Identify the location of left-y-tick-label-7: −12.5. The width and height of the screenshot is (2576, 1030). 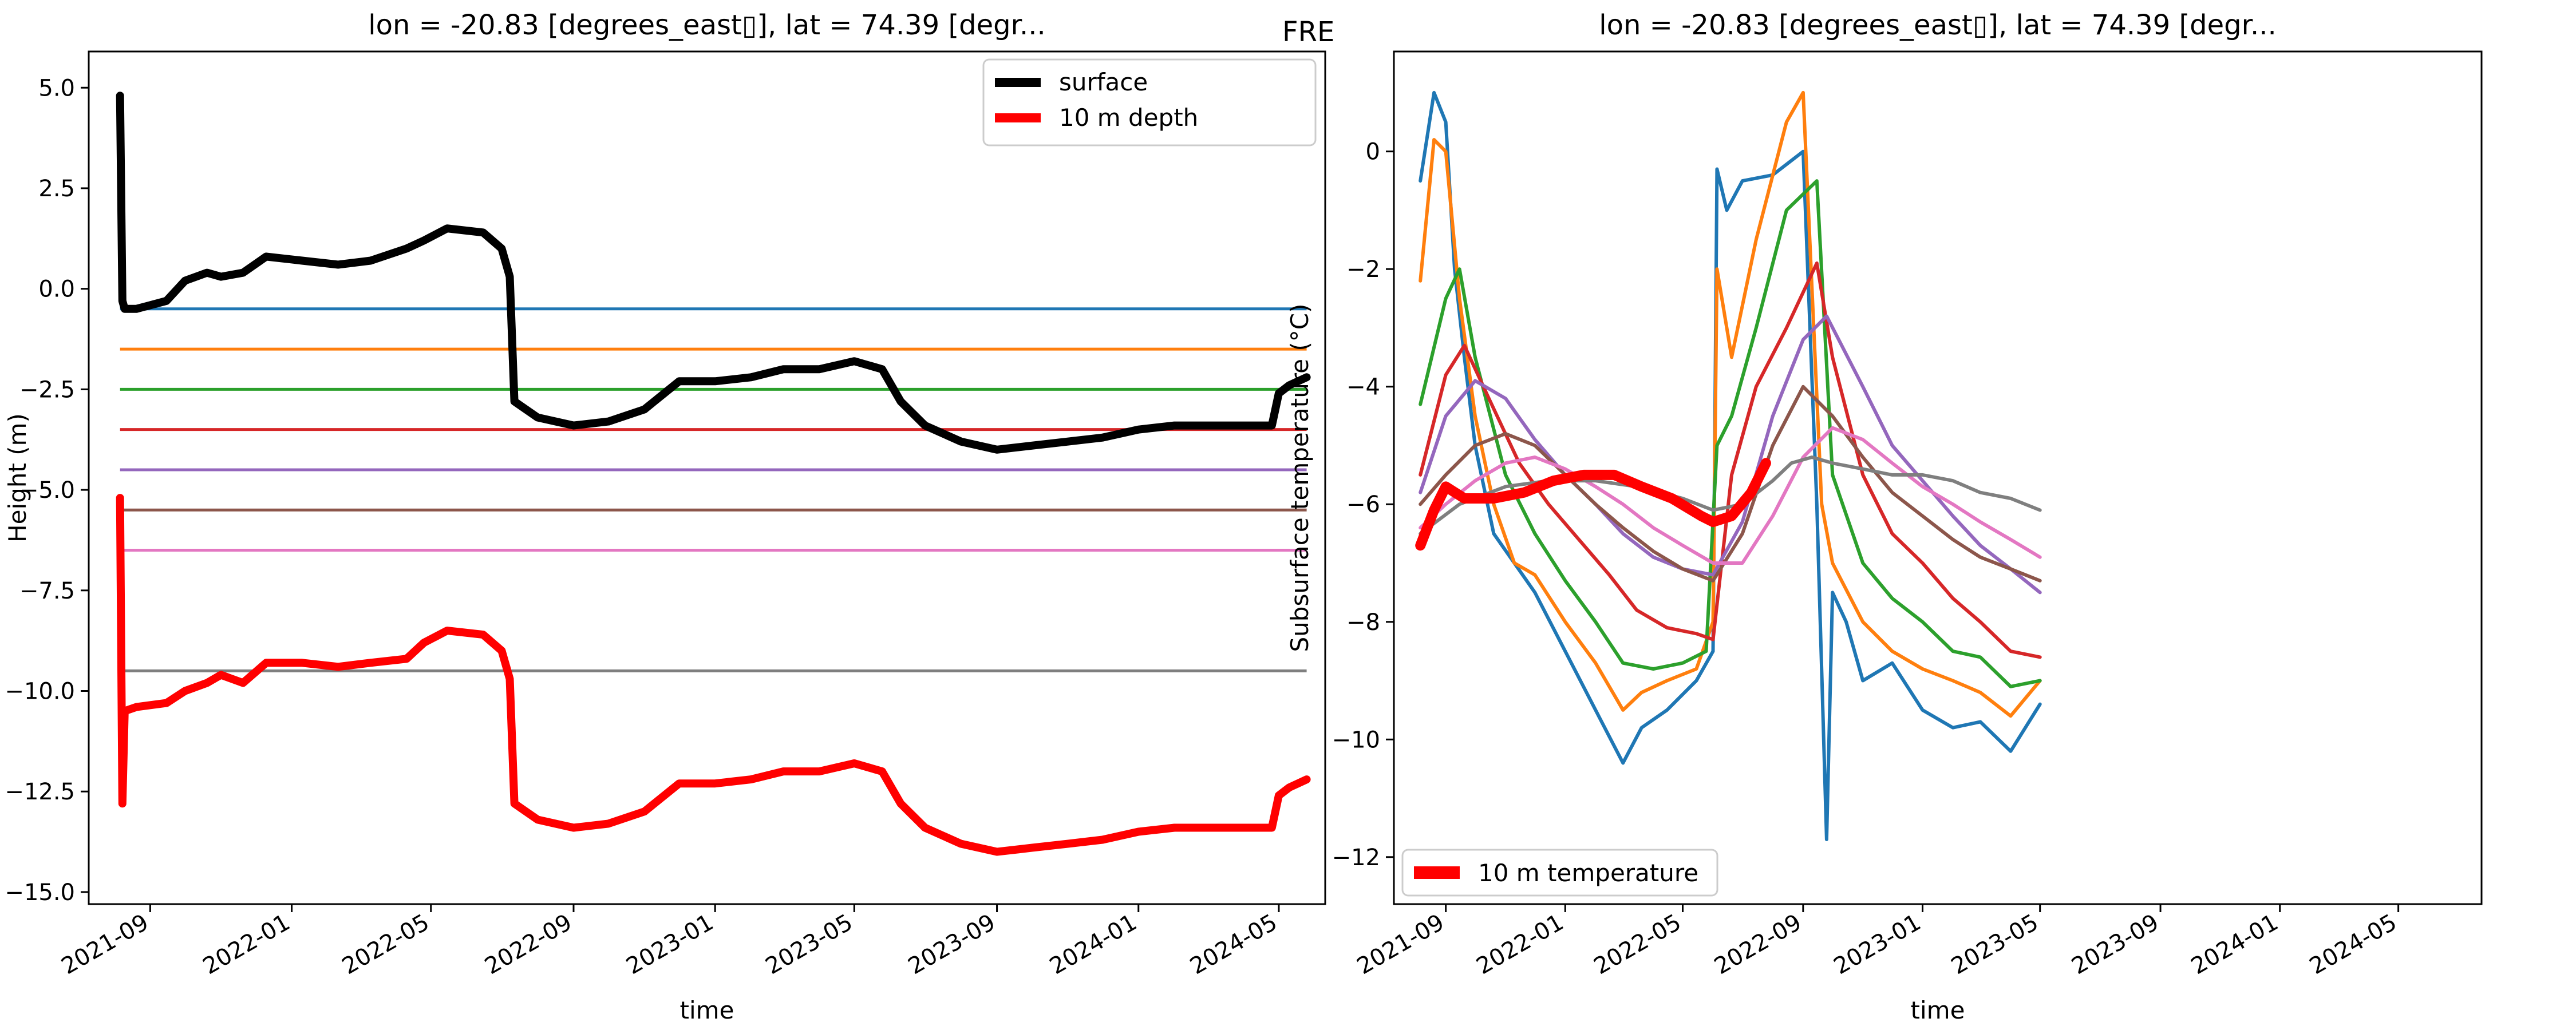
(40, 792).